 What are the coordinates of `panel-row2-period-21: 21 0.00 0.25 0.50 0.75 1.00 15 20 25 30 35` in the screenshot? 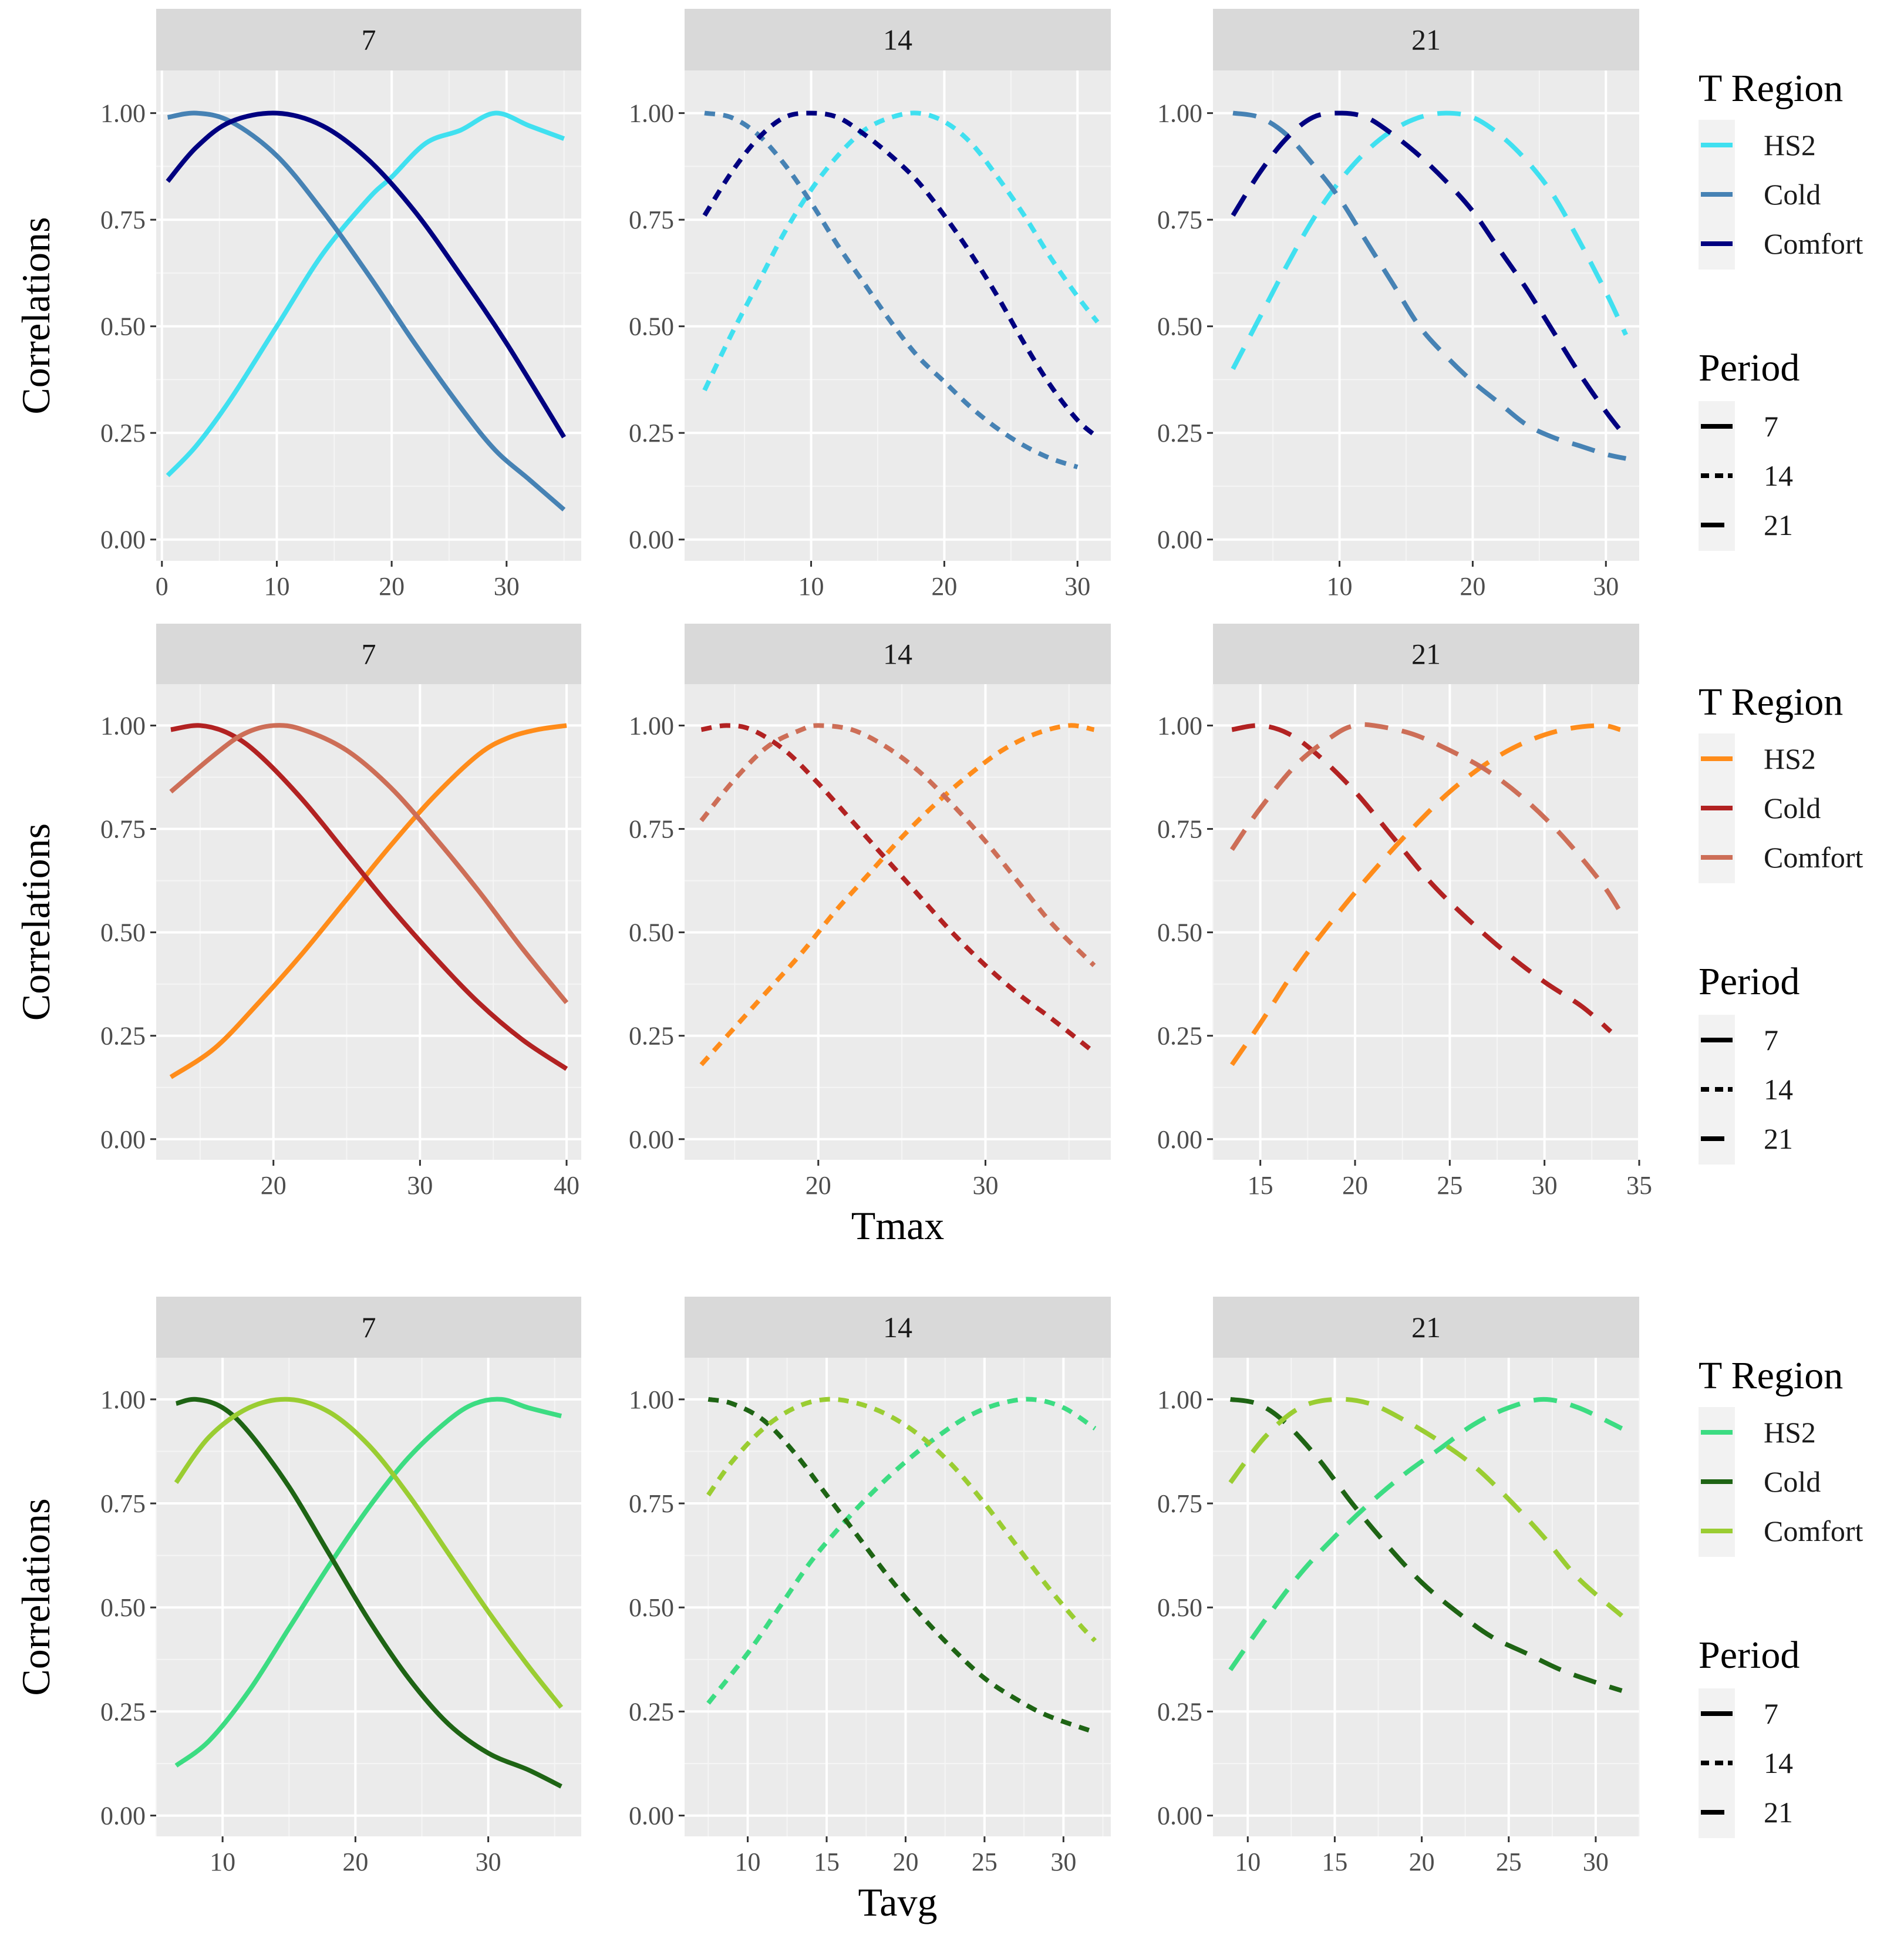 It's located at (1404, 912).